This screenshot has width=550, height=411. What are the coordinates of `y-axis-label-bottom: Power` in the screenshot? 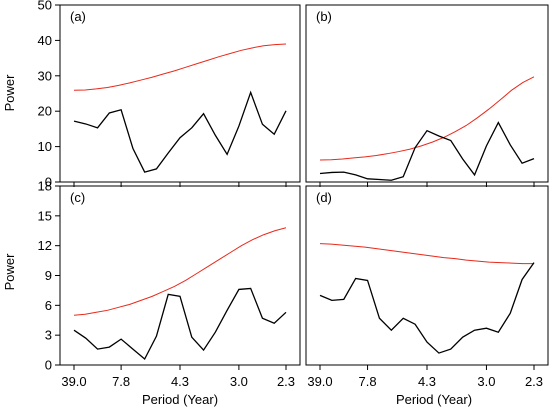 It's located at (9, 272).